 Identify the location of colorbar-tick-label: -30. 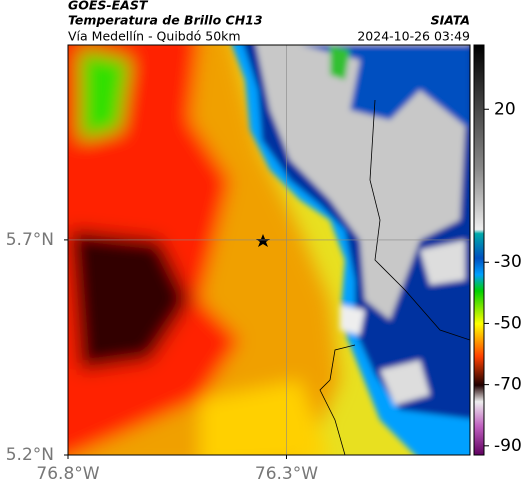
(508, 262).